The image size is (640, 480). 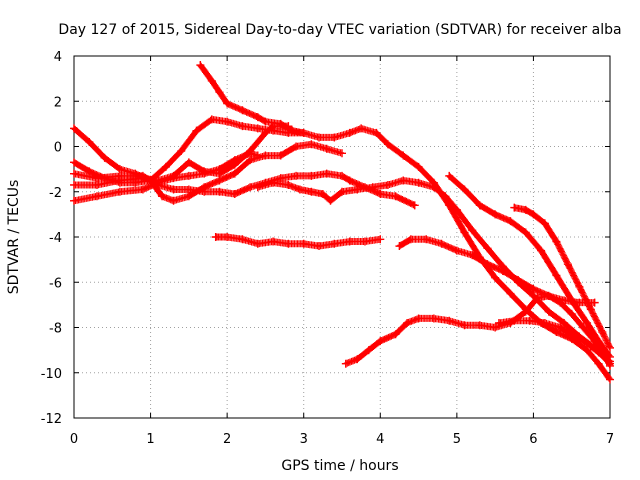 I want to click on series-s10, so click(x=562, y=277).